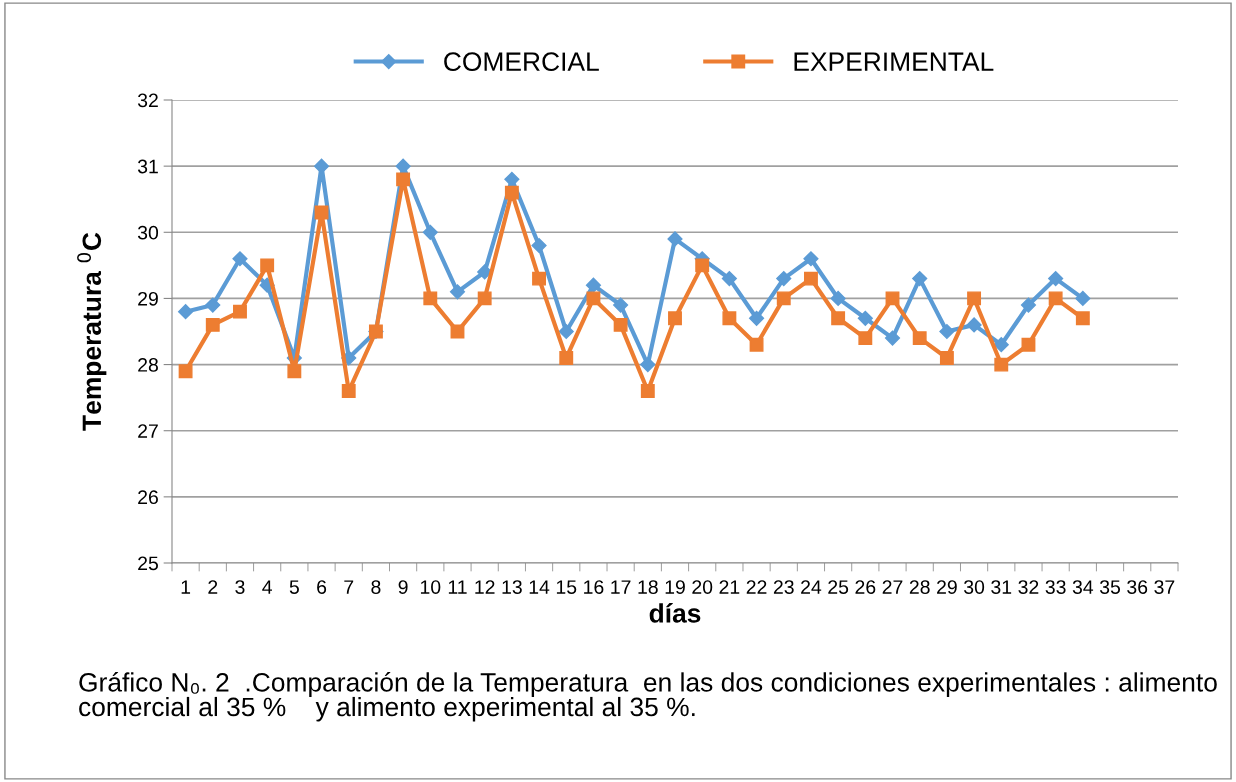 Image resolution: width=1236 pixels, height=782 pixels. Describe the element at coordinates (1055, 587) in the screenshot. I see `x-tick-label: 33` at that location.